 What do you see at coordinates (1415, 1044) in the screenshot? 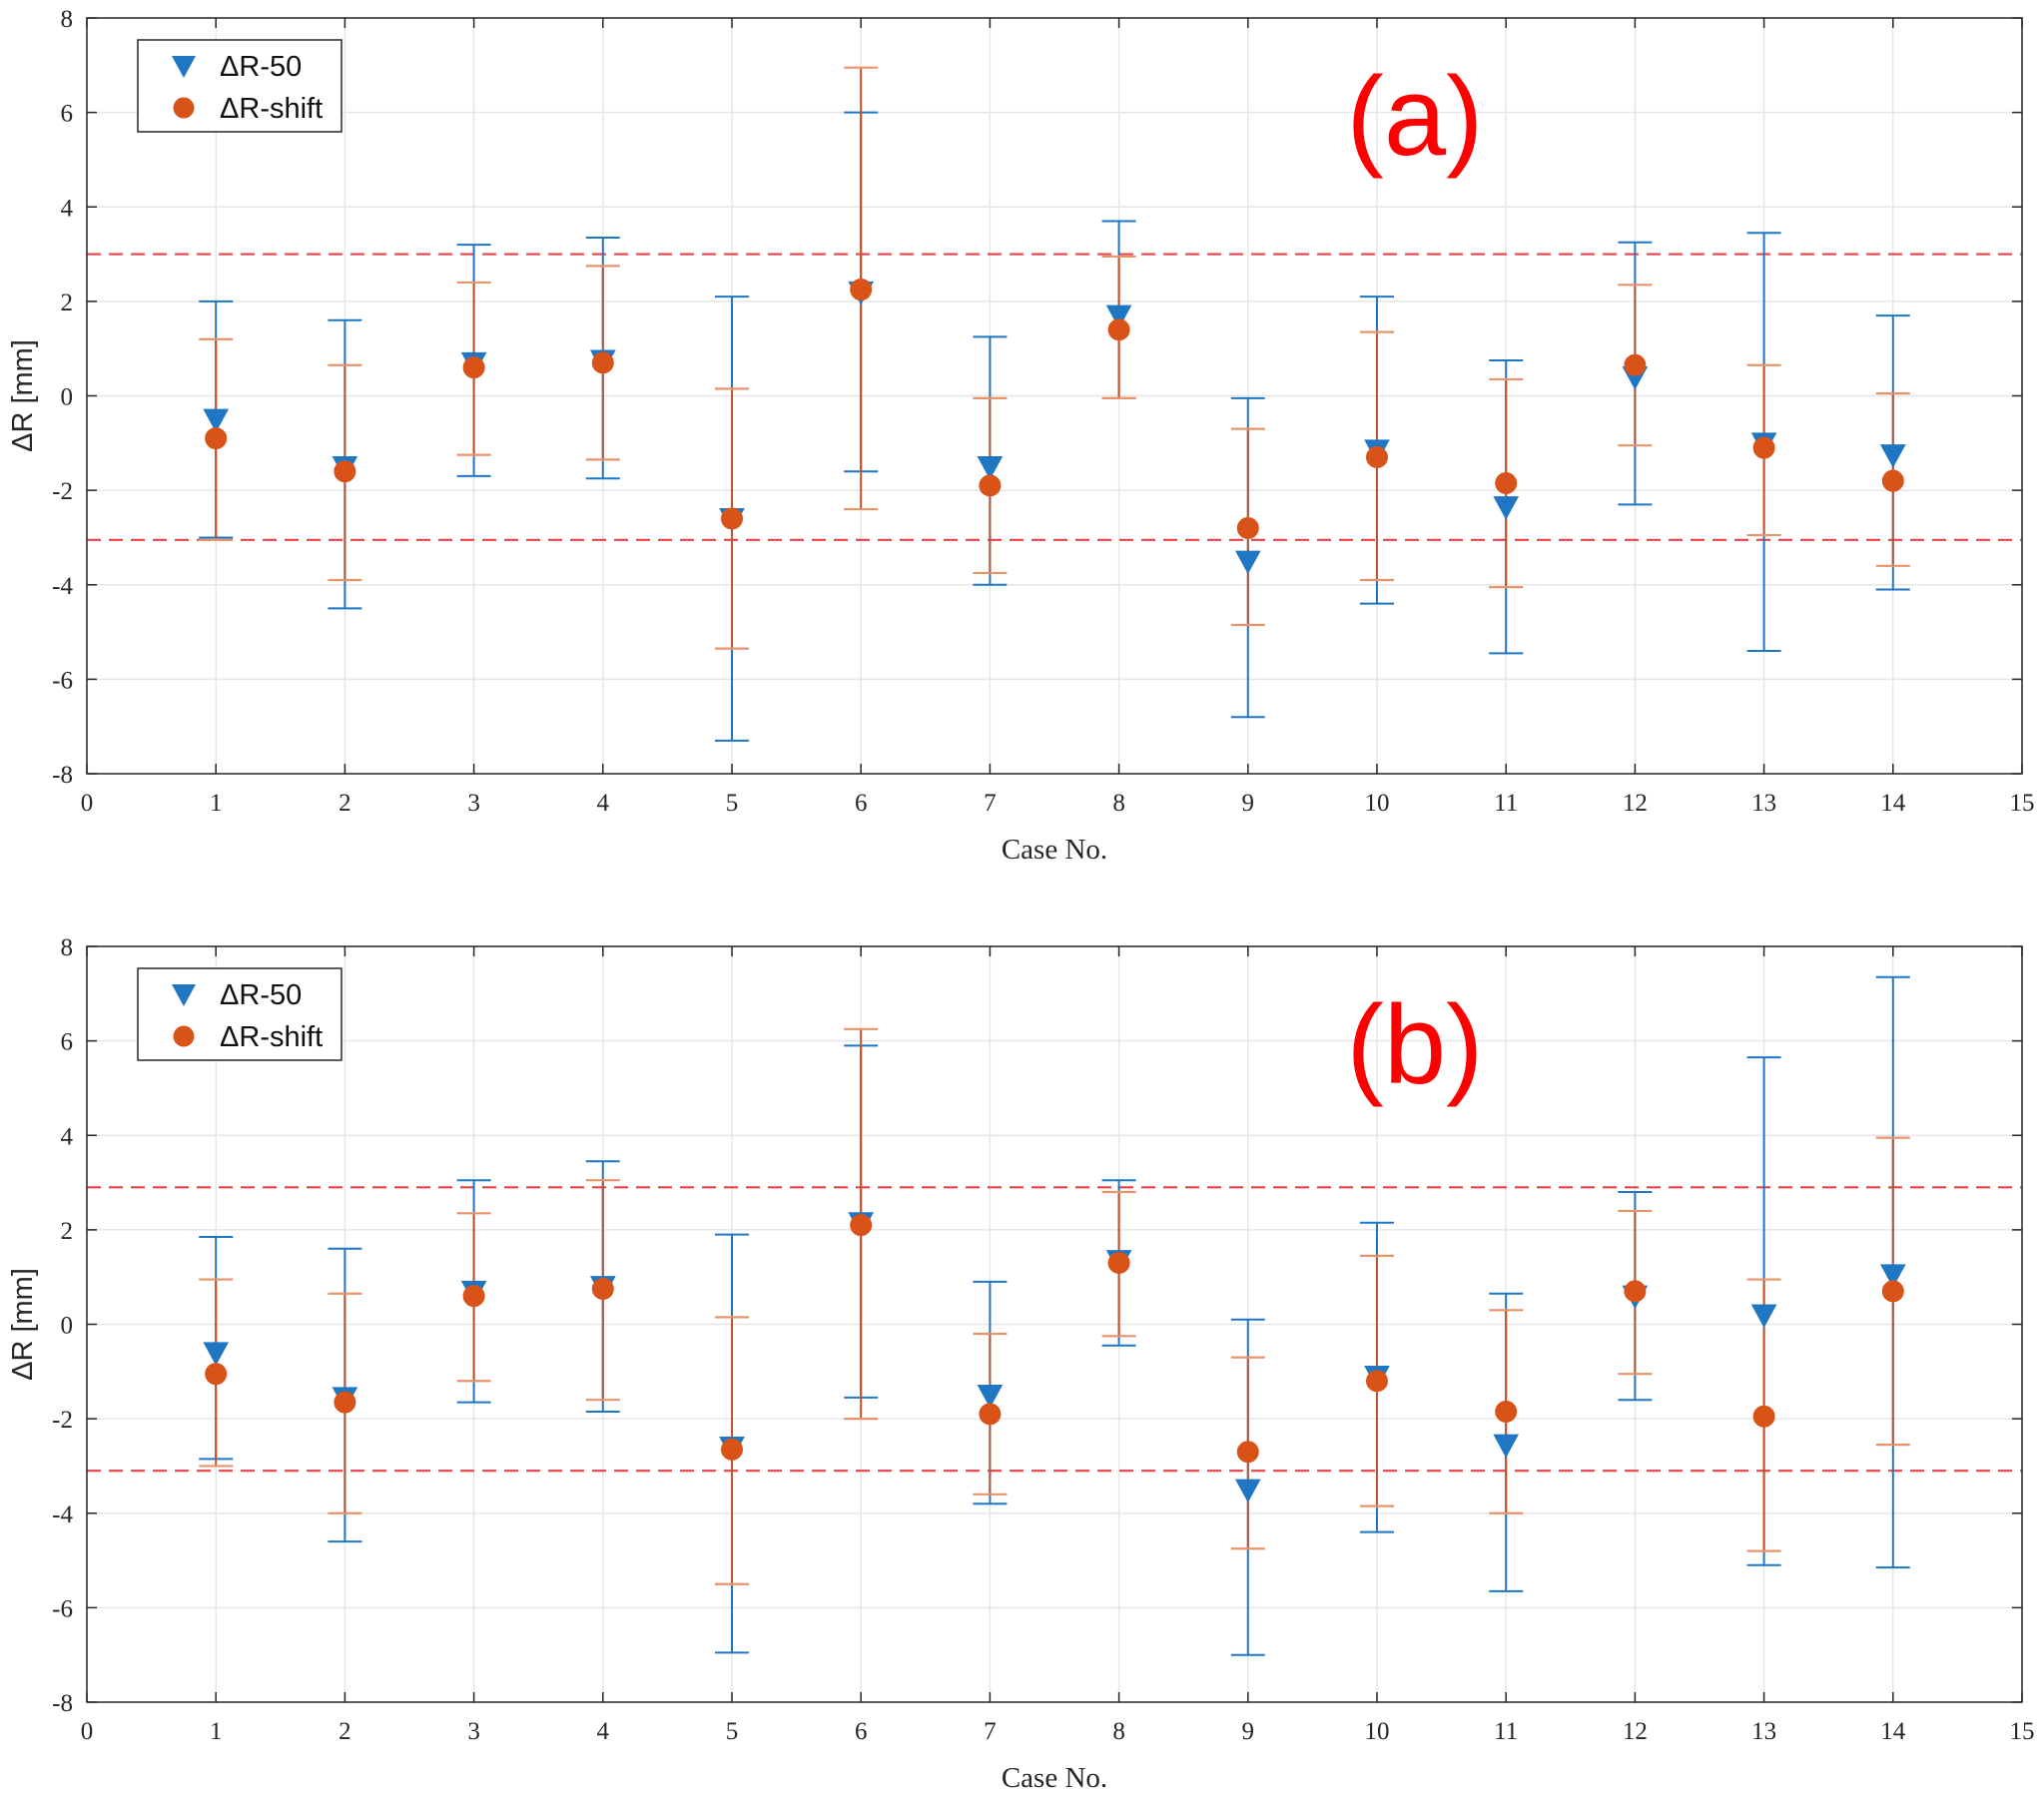
I see `panel-label: (b)` at bounding box center [1415, 1044].